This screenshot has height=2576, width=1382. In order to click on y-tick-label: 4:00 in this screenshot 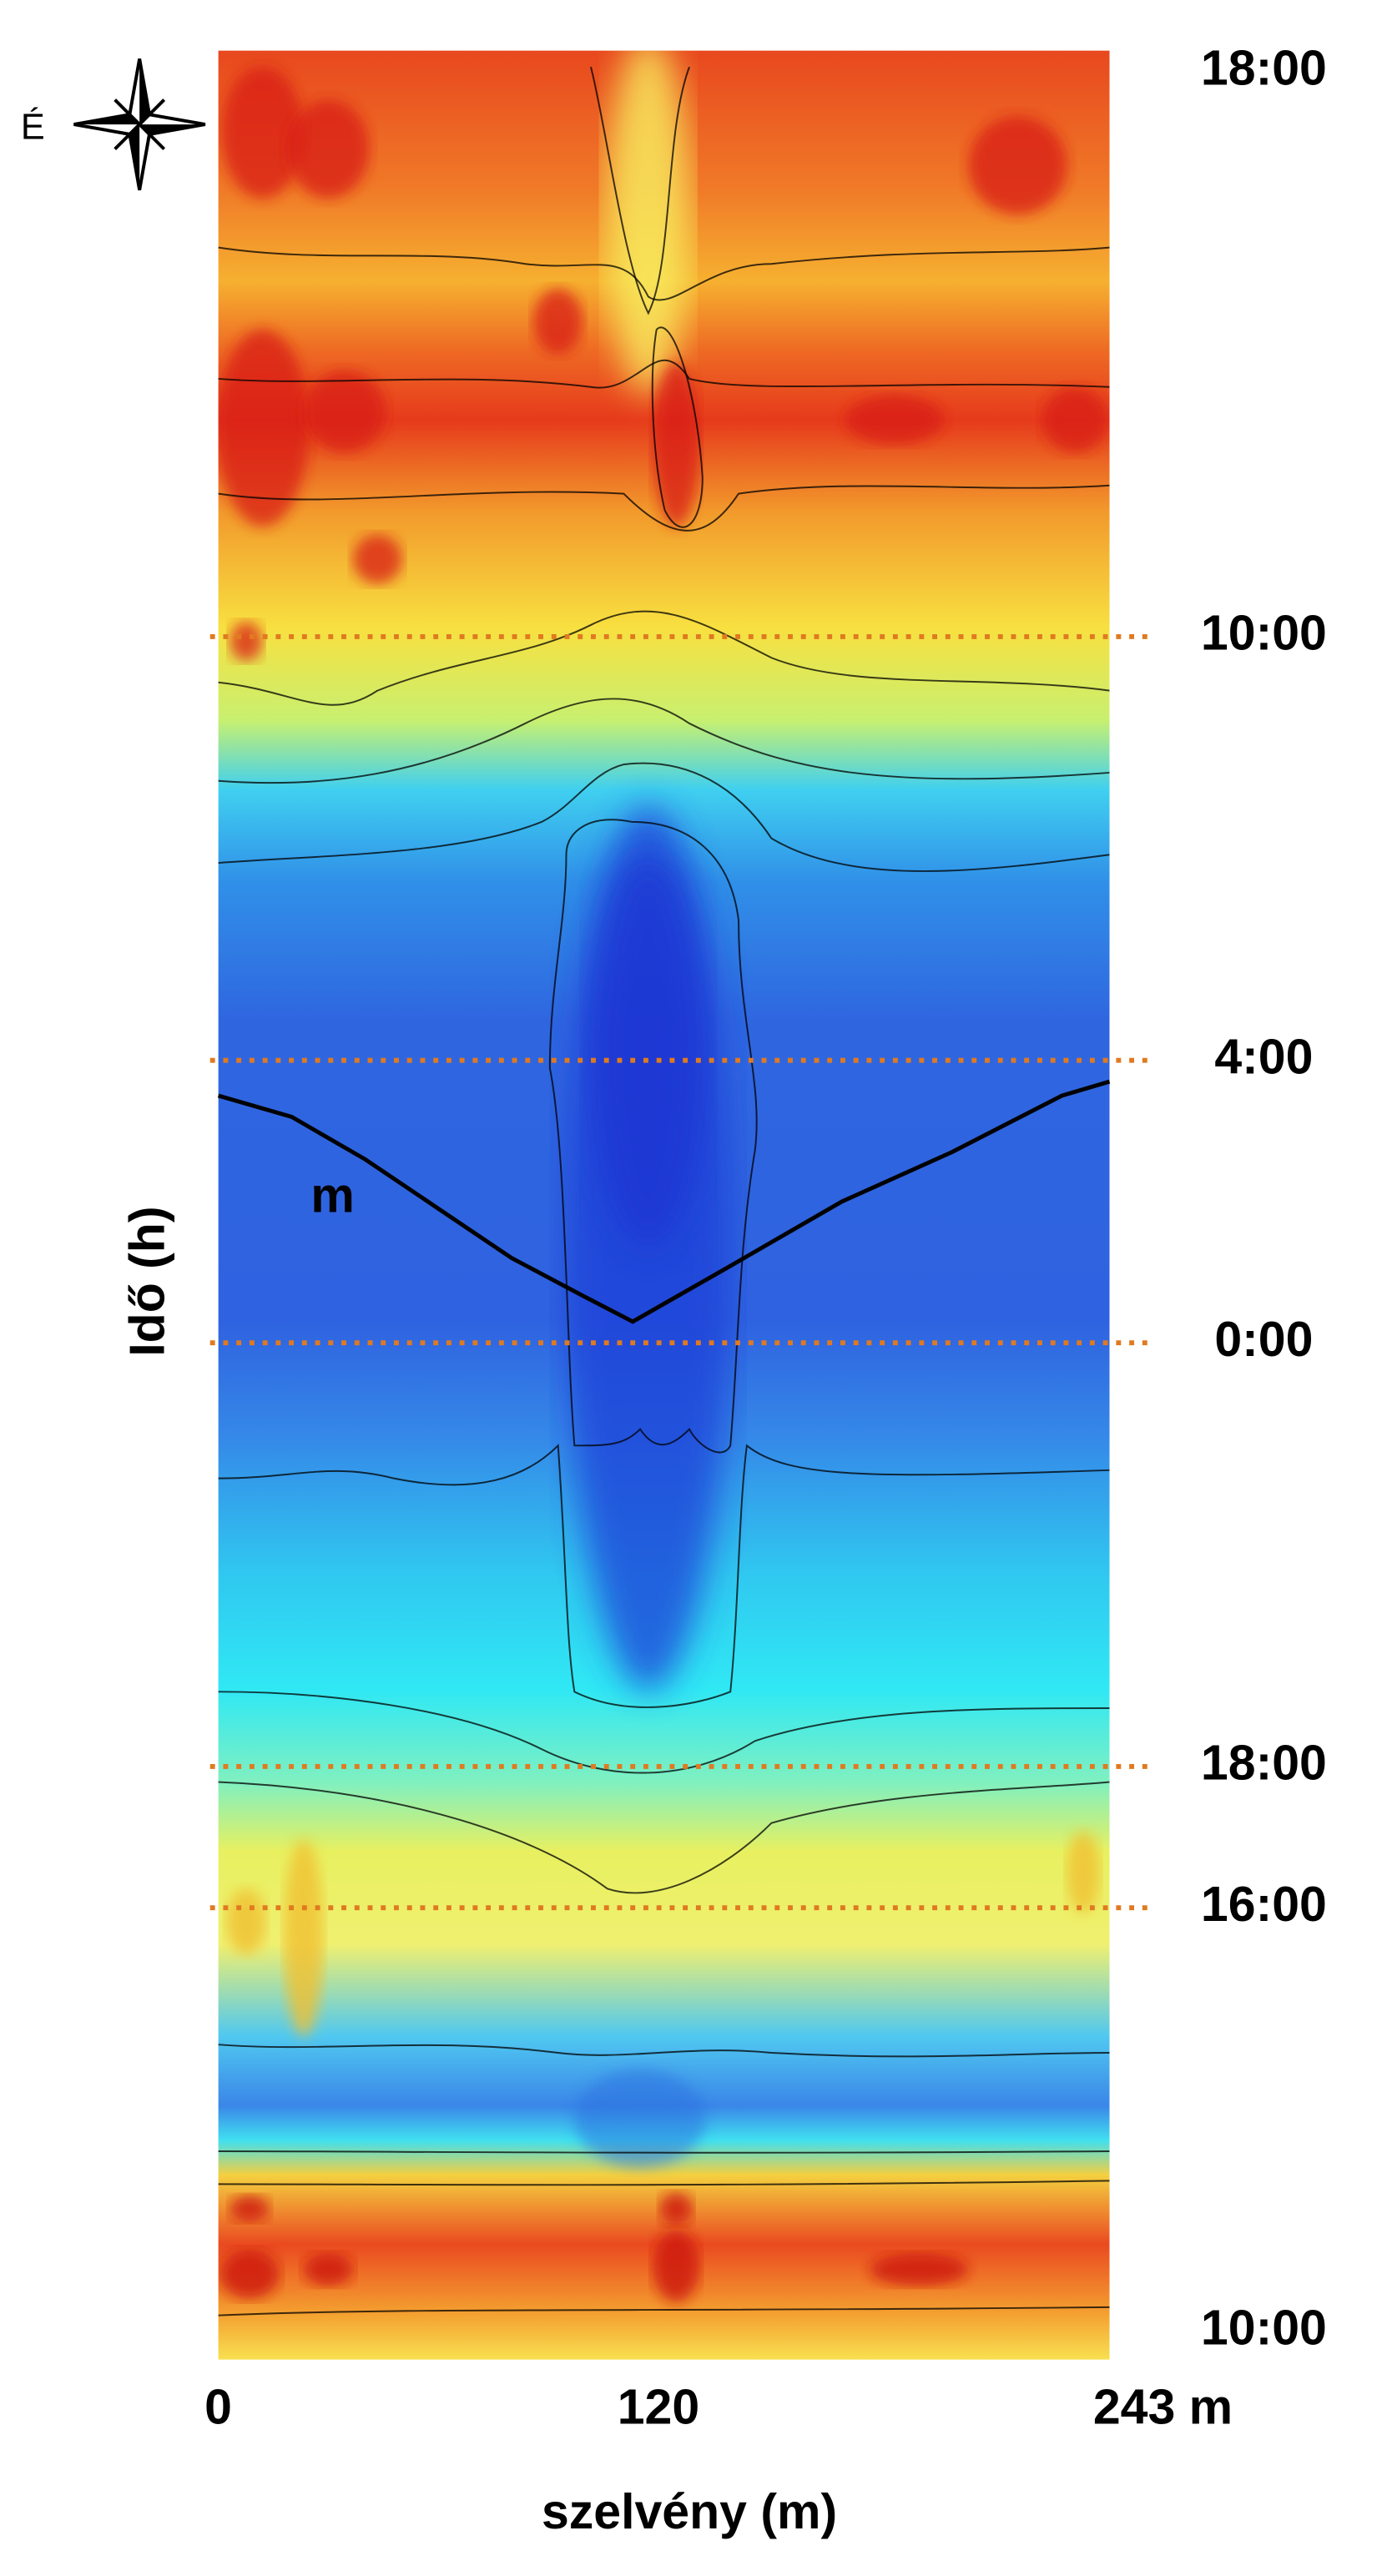, I will do `click(1264, 1056)`.